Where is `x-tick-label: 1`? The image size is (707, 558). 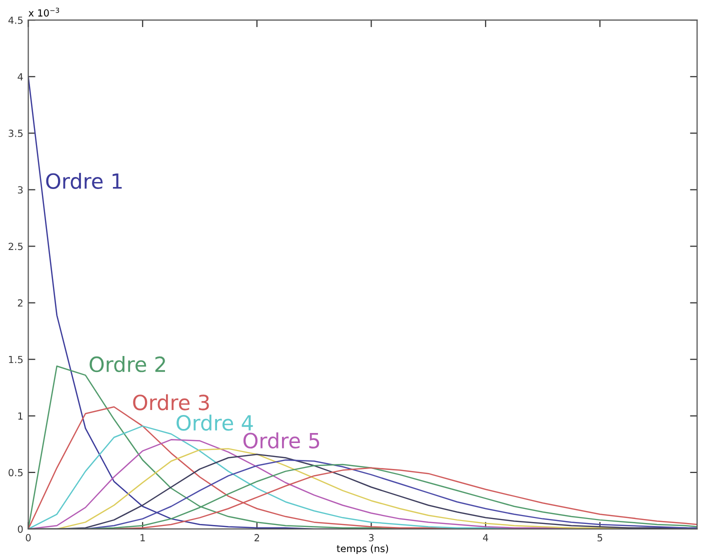 x-tick-label: 1 is located at coordinates (142, 538).